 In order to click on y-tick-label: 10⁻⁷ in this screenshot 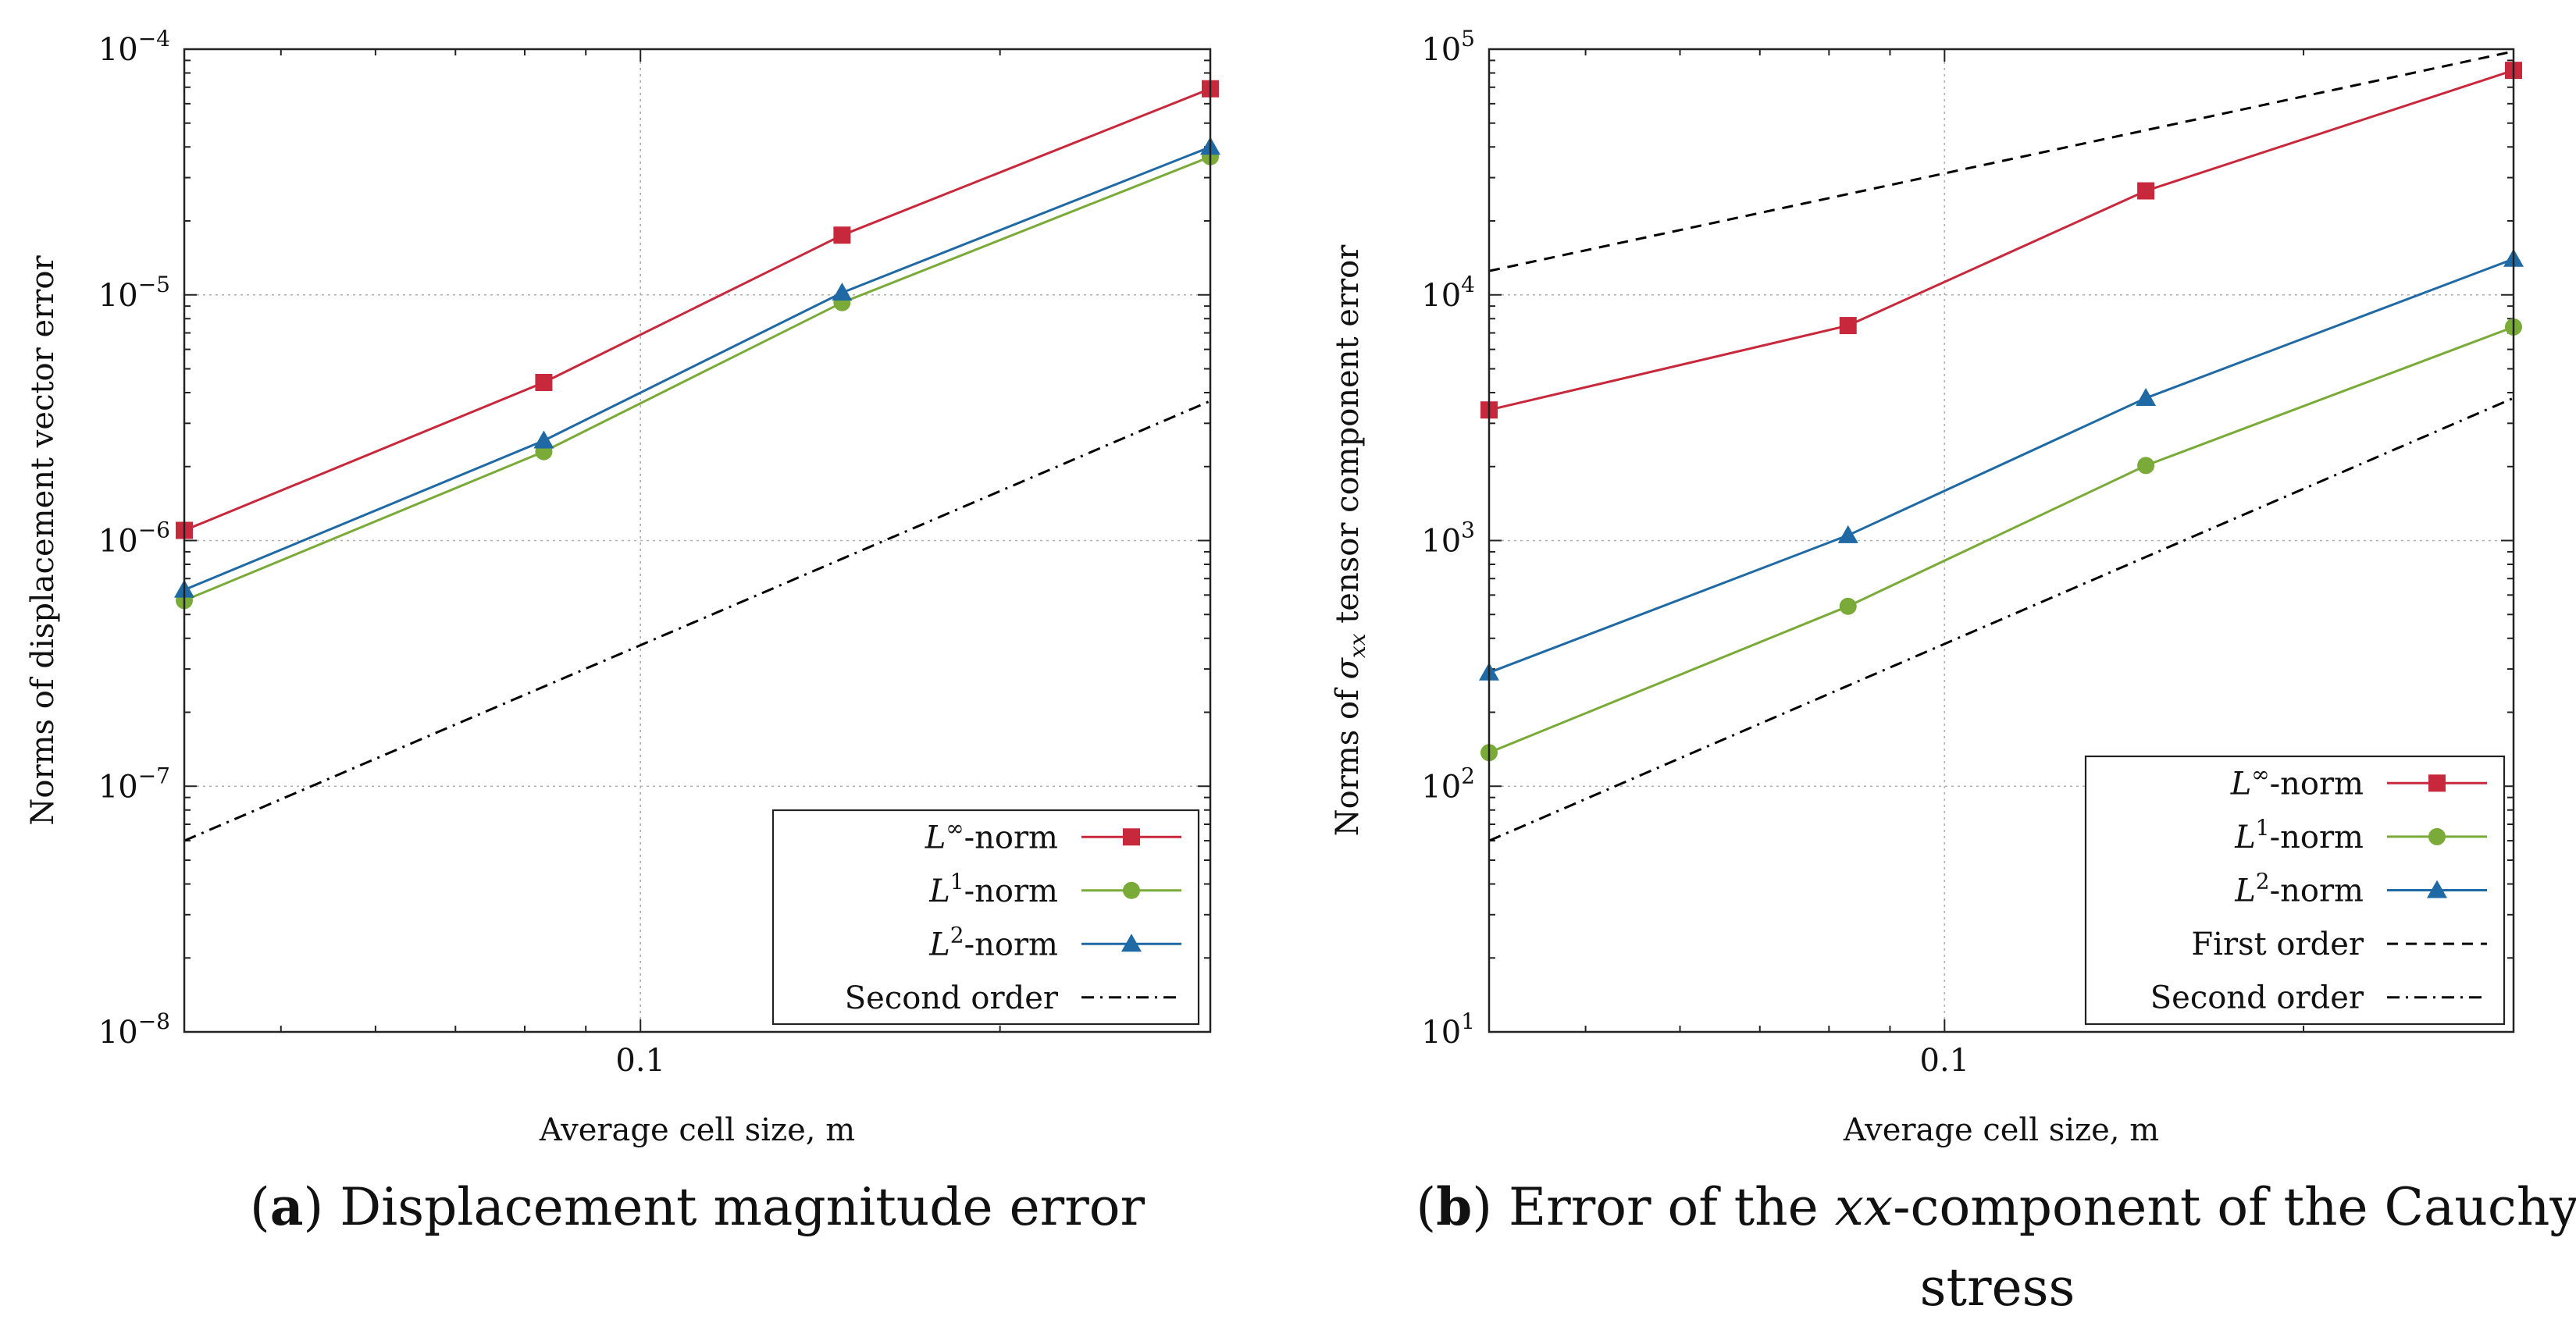, I will do `click(134, 784)`.